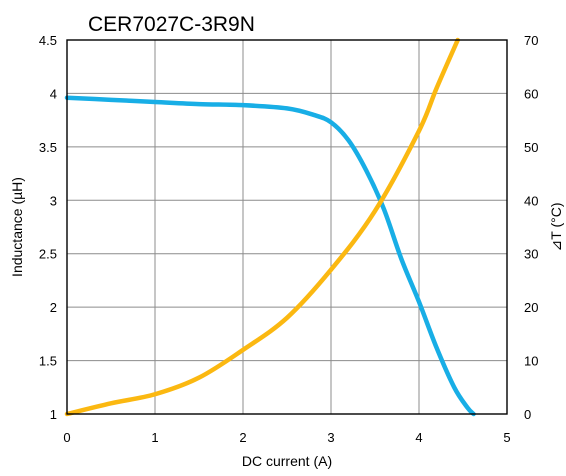 The image size is (566, 476). Describe the element at coordinates (527, 414) in the screenshot. I see `y-right-tick-label: 0` at that location.